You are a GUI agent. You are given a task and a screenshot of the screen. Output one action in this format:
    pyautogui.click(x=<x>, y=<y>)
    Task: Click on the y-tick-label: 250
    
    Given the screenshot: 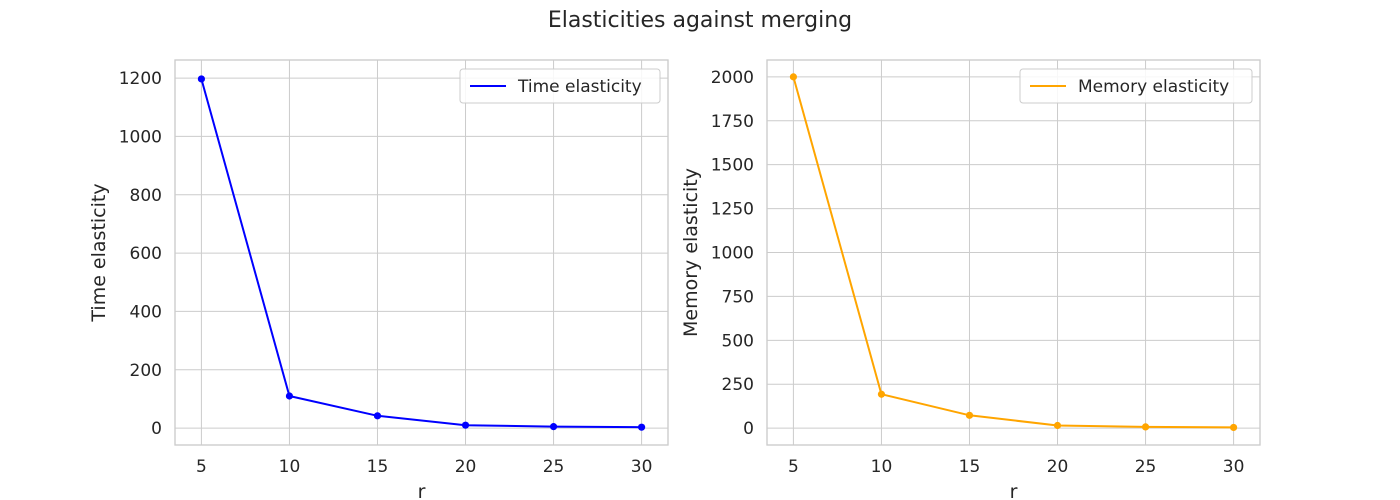 What is the action you would take?
    pyautogui.click(x=738, y=385)
    